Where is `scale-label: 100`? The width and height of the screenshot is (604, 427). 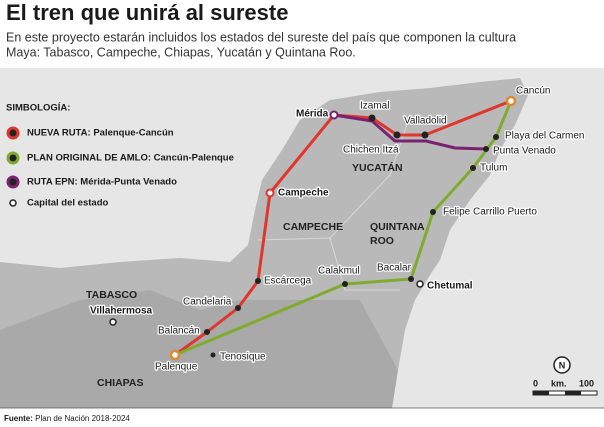
scale-label: 100 is located at coordinates (586, 383).